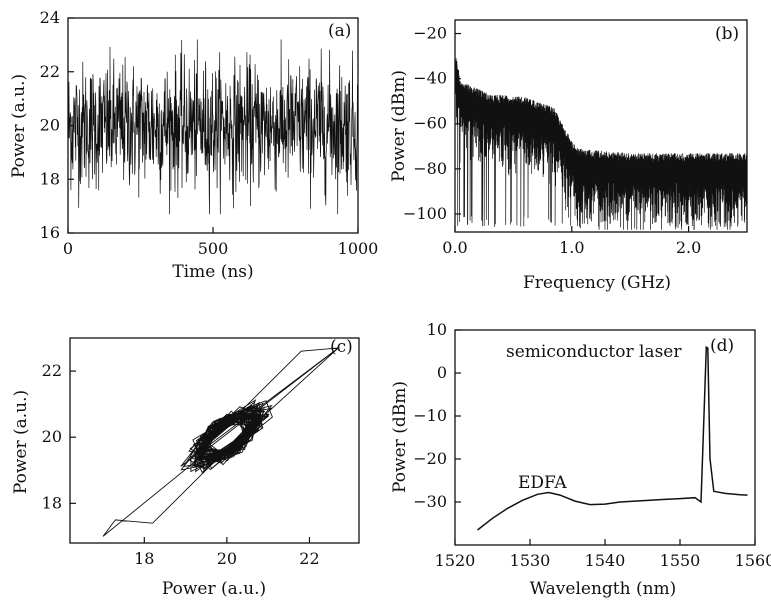 Image resolution: width=771 pixels, height=600 pixels. I want to click on panel-b-x-tick-label: 0.0, so click(454, 247).